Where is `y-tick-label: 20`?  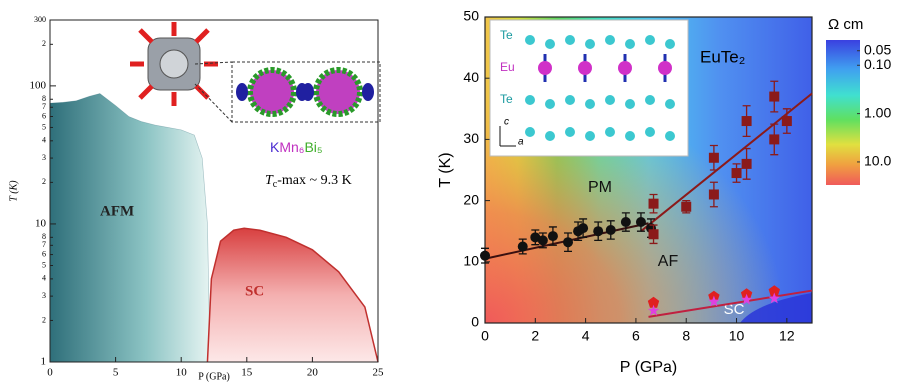 y-tick-label: 20 is located at coordinates (471, 199).